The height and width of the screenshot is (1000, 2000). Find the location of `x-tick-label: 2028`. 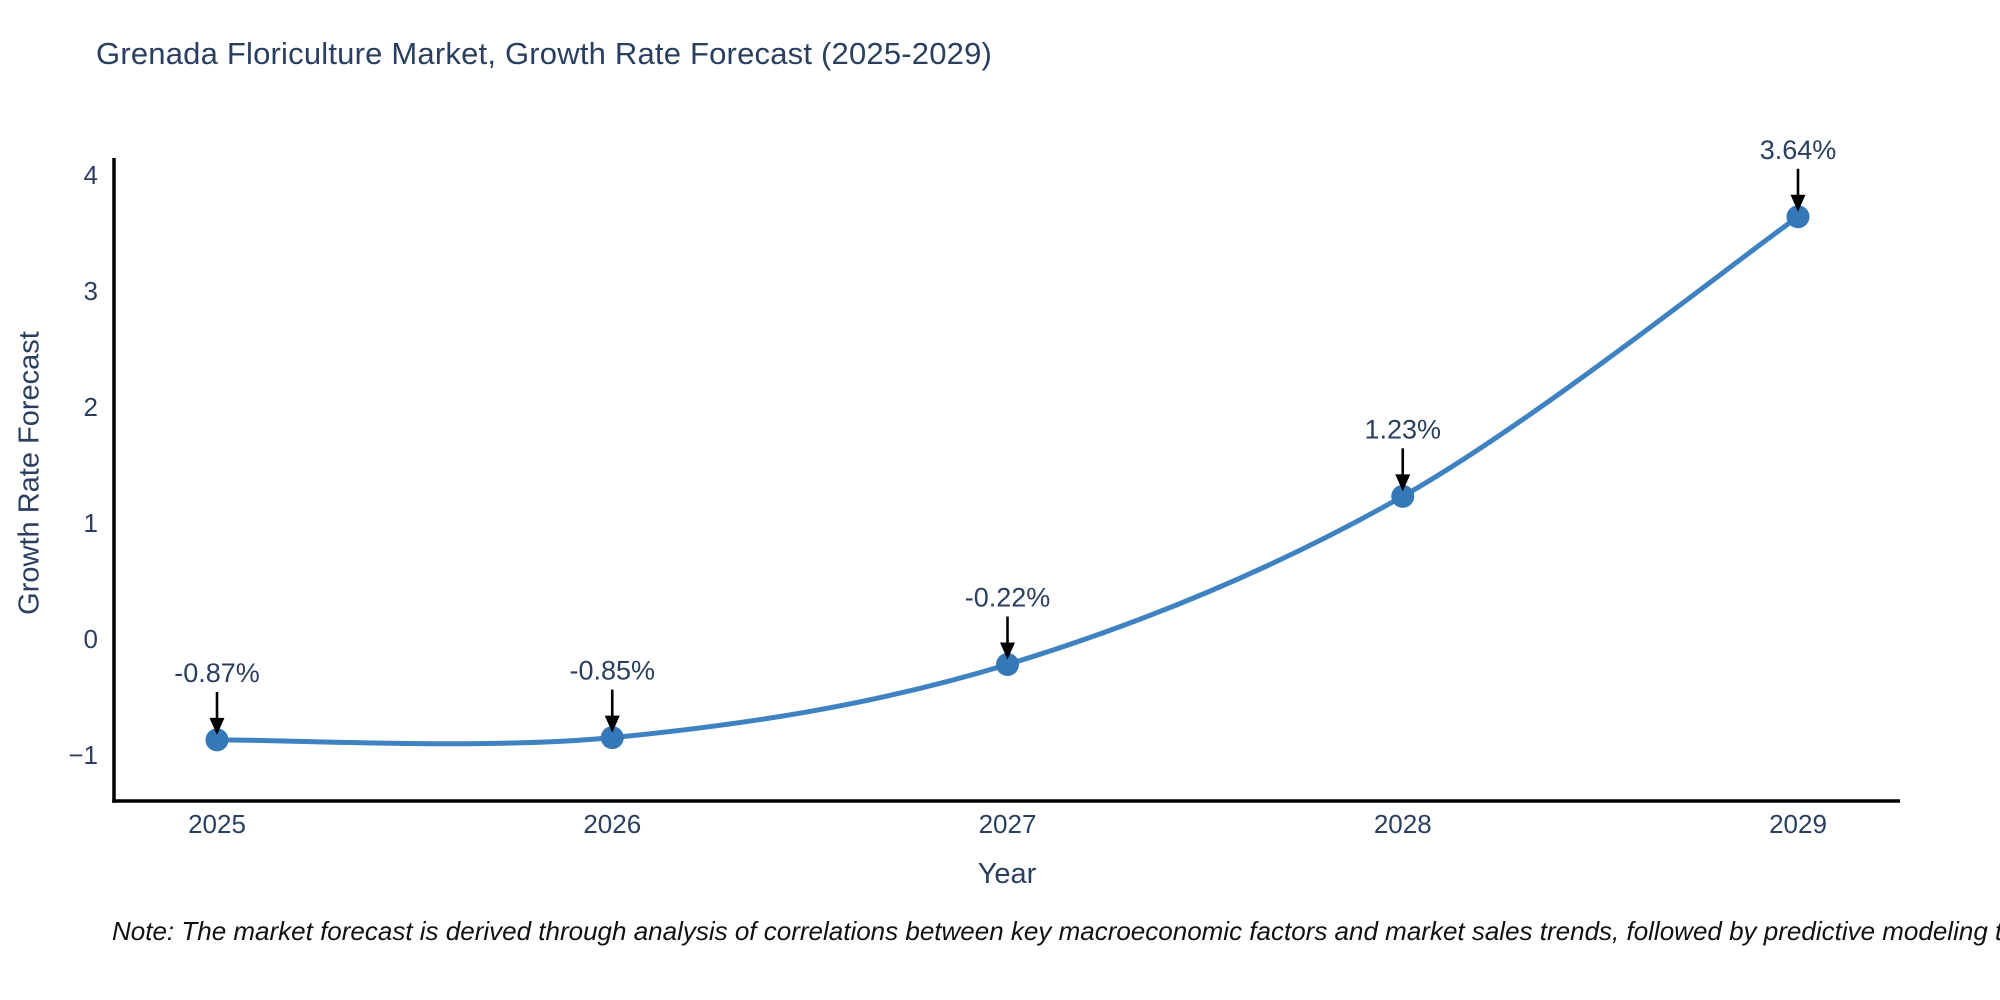

x-tick-label: 2028 is located at coordinates (1403, 824).